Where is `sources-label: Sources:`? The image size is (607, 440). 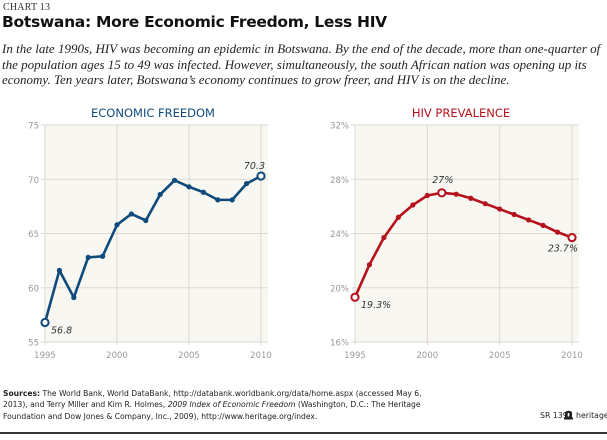 sources-label: Sources: is located at coordinates (22, 393).